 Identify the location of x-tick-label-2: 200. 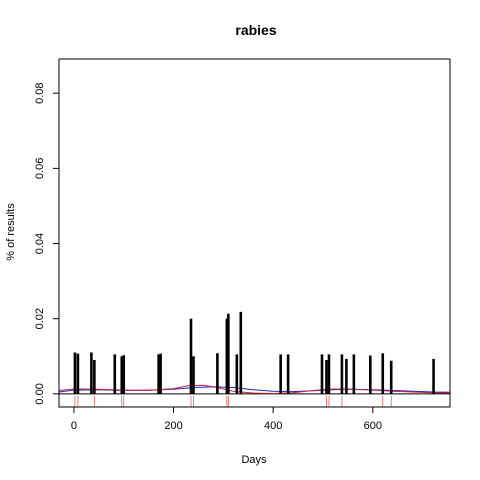
(173, 426).